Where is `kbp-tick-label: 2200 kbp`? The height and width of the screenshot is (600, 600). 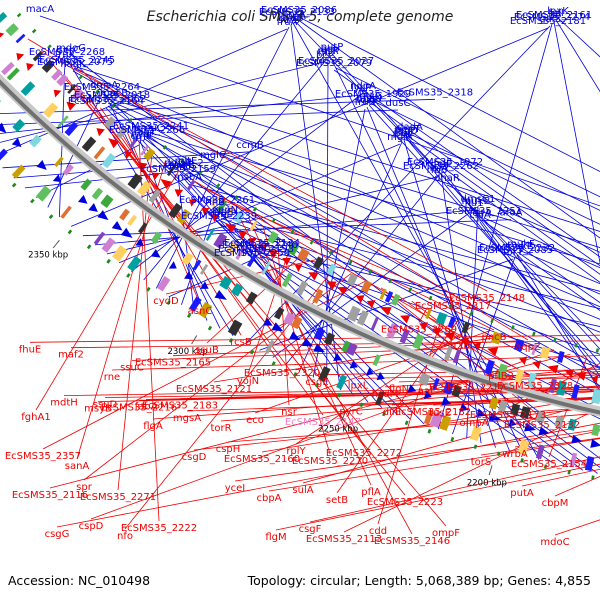 kbp-tick-label: 2200 kbp is located at coordinates (487, 484).